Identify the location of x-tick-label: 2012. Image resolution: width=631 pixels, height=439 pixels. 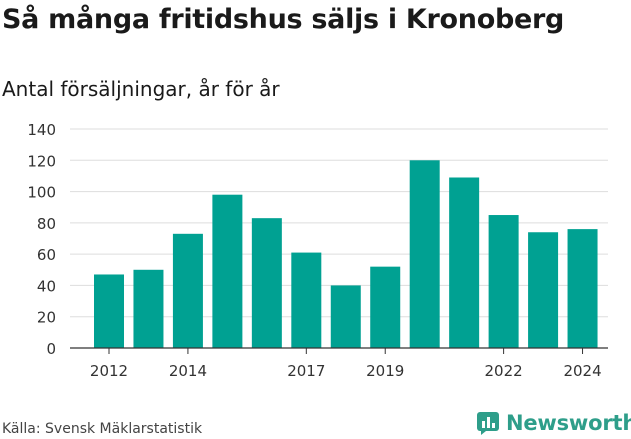
(109, 371).